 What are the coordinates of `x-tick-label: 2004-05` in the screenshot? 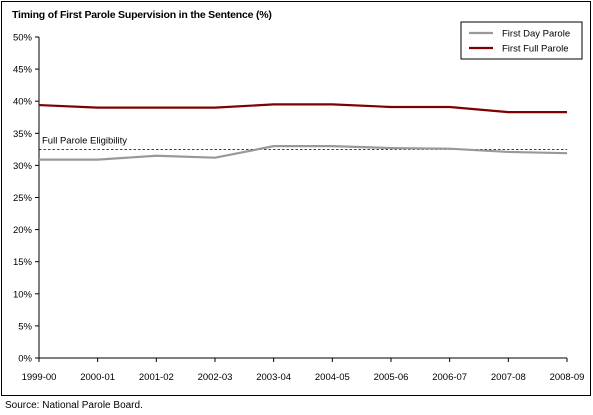 It's located at (332, 377).